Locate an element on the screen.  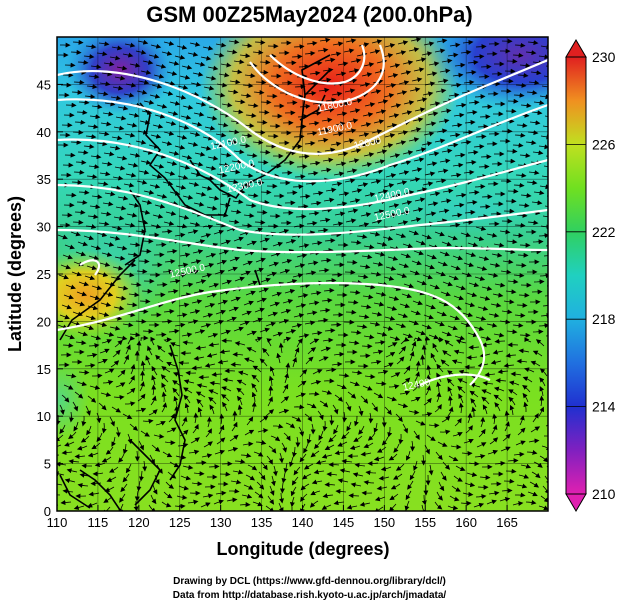
colorbar-tick-label: 214 is located at coordinates (604, 407).